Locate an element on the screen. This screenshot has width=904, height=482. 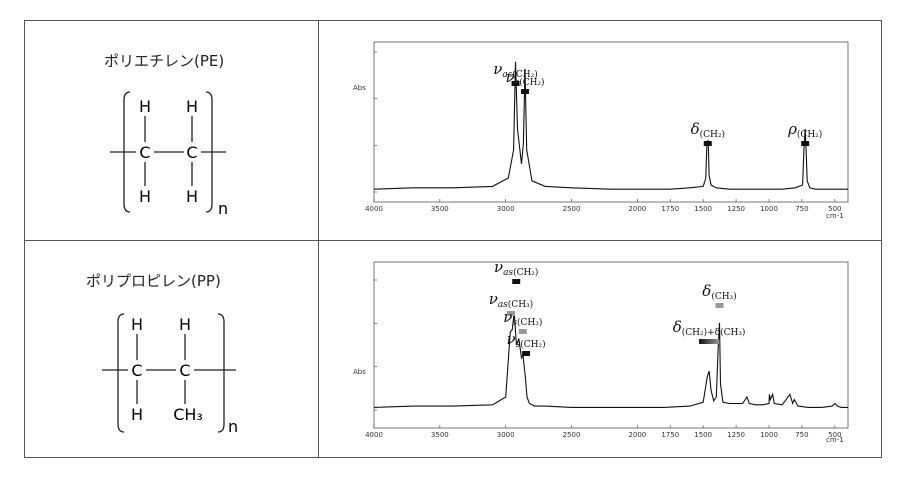
pp-atom-tl: H is located at coordinates (137, 324).